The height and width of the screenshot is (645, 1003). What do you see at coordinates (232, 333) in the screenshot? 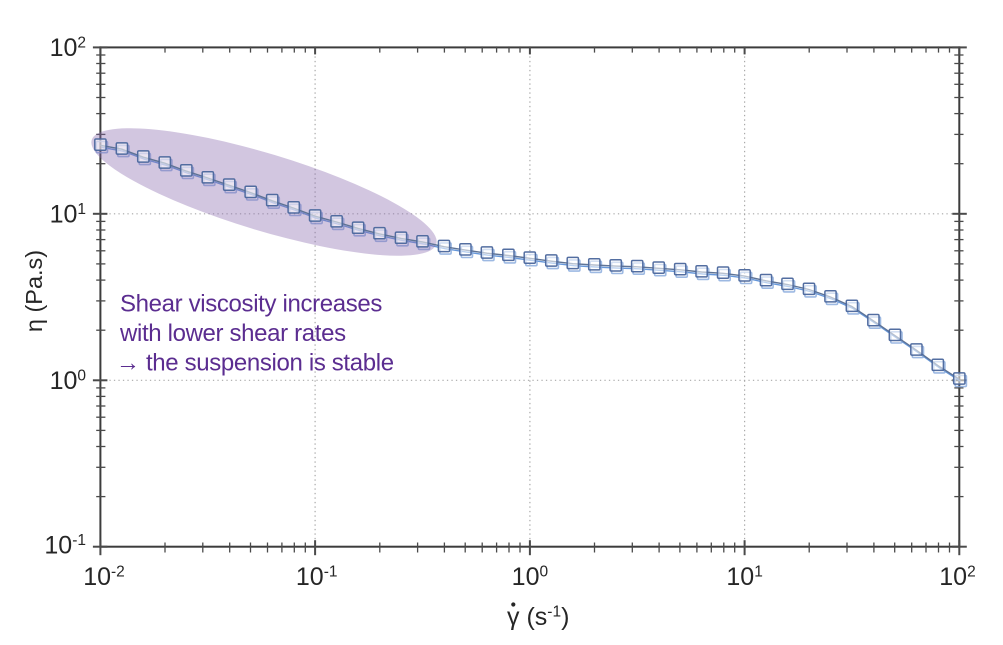
I see `svg-text: with lower shear rates` at bounding box center [232, 333].